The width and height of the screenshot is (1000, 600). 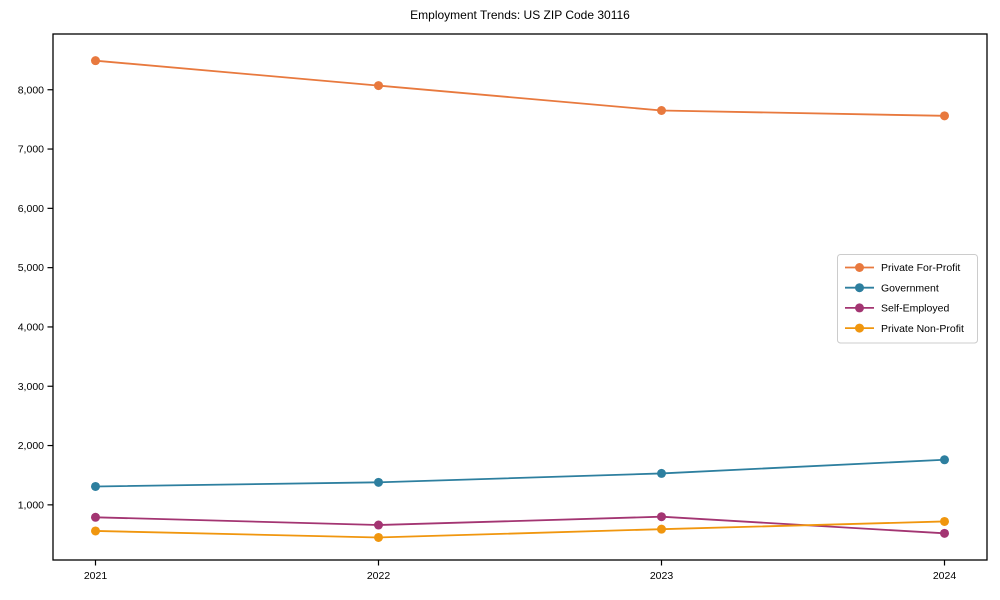 What do you see at coordinates (520, 88) in the screenshot?
I see `series-line-private-for-profit` at bounding box center [520, 88].